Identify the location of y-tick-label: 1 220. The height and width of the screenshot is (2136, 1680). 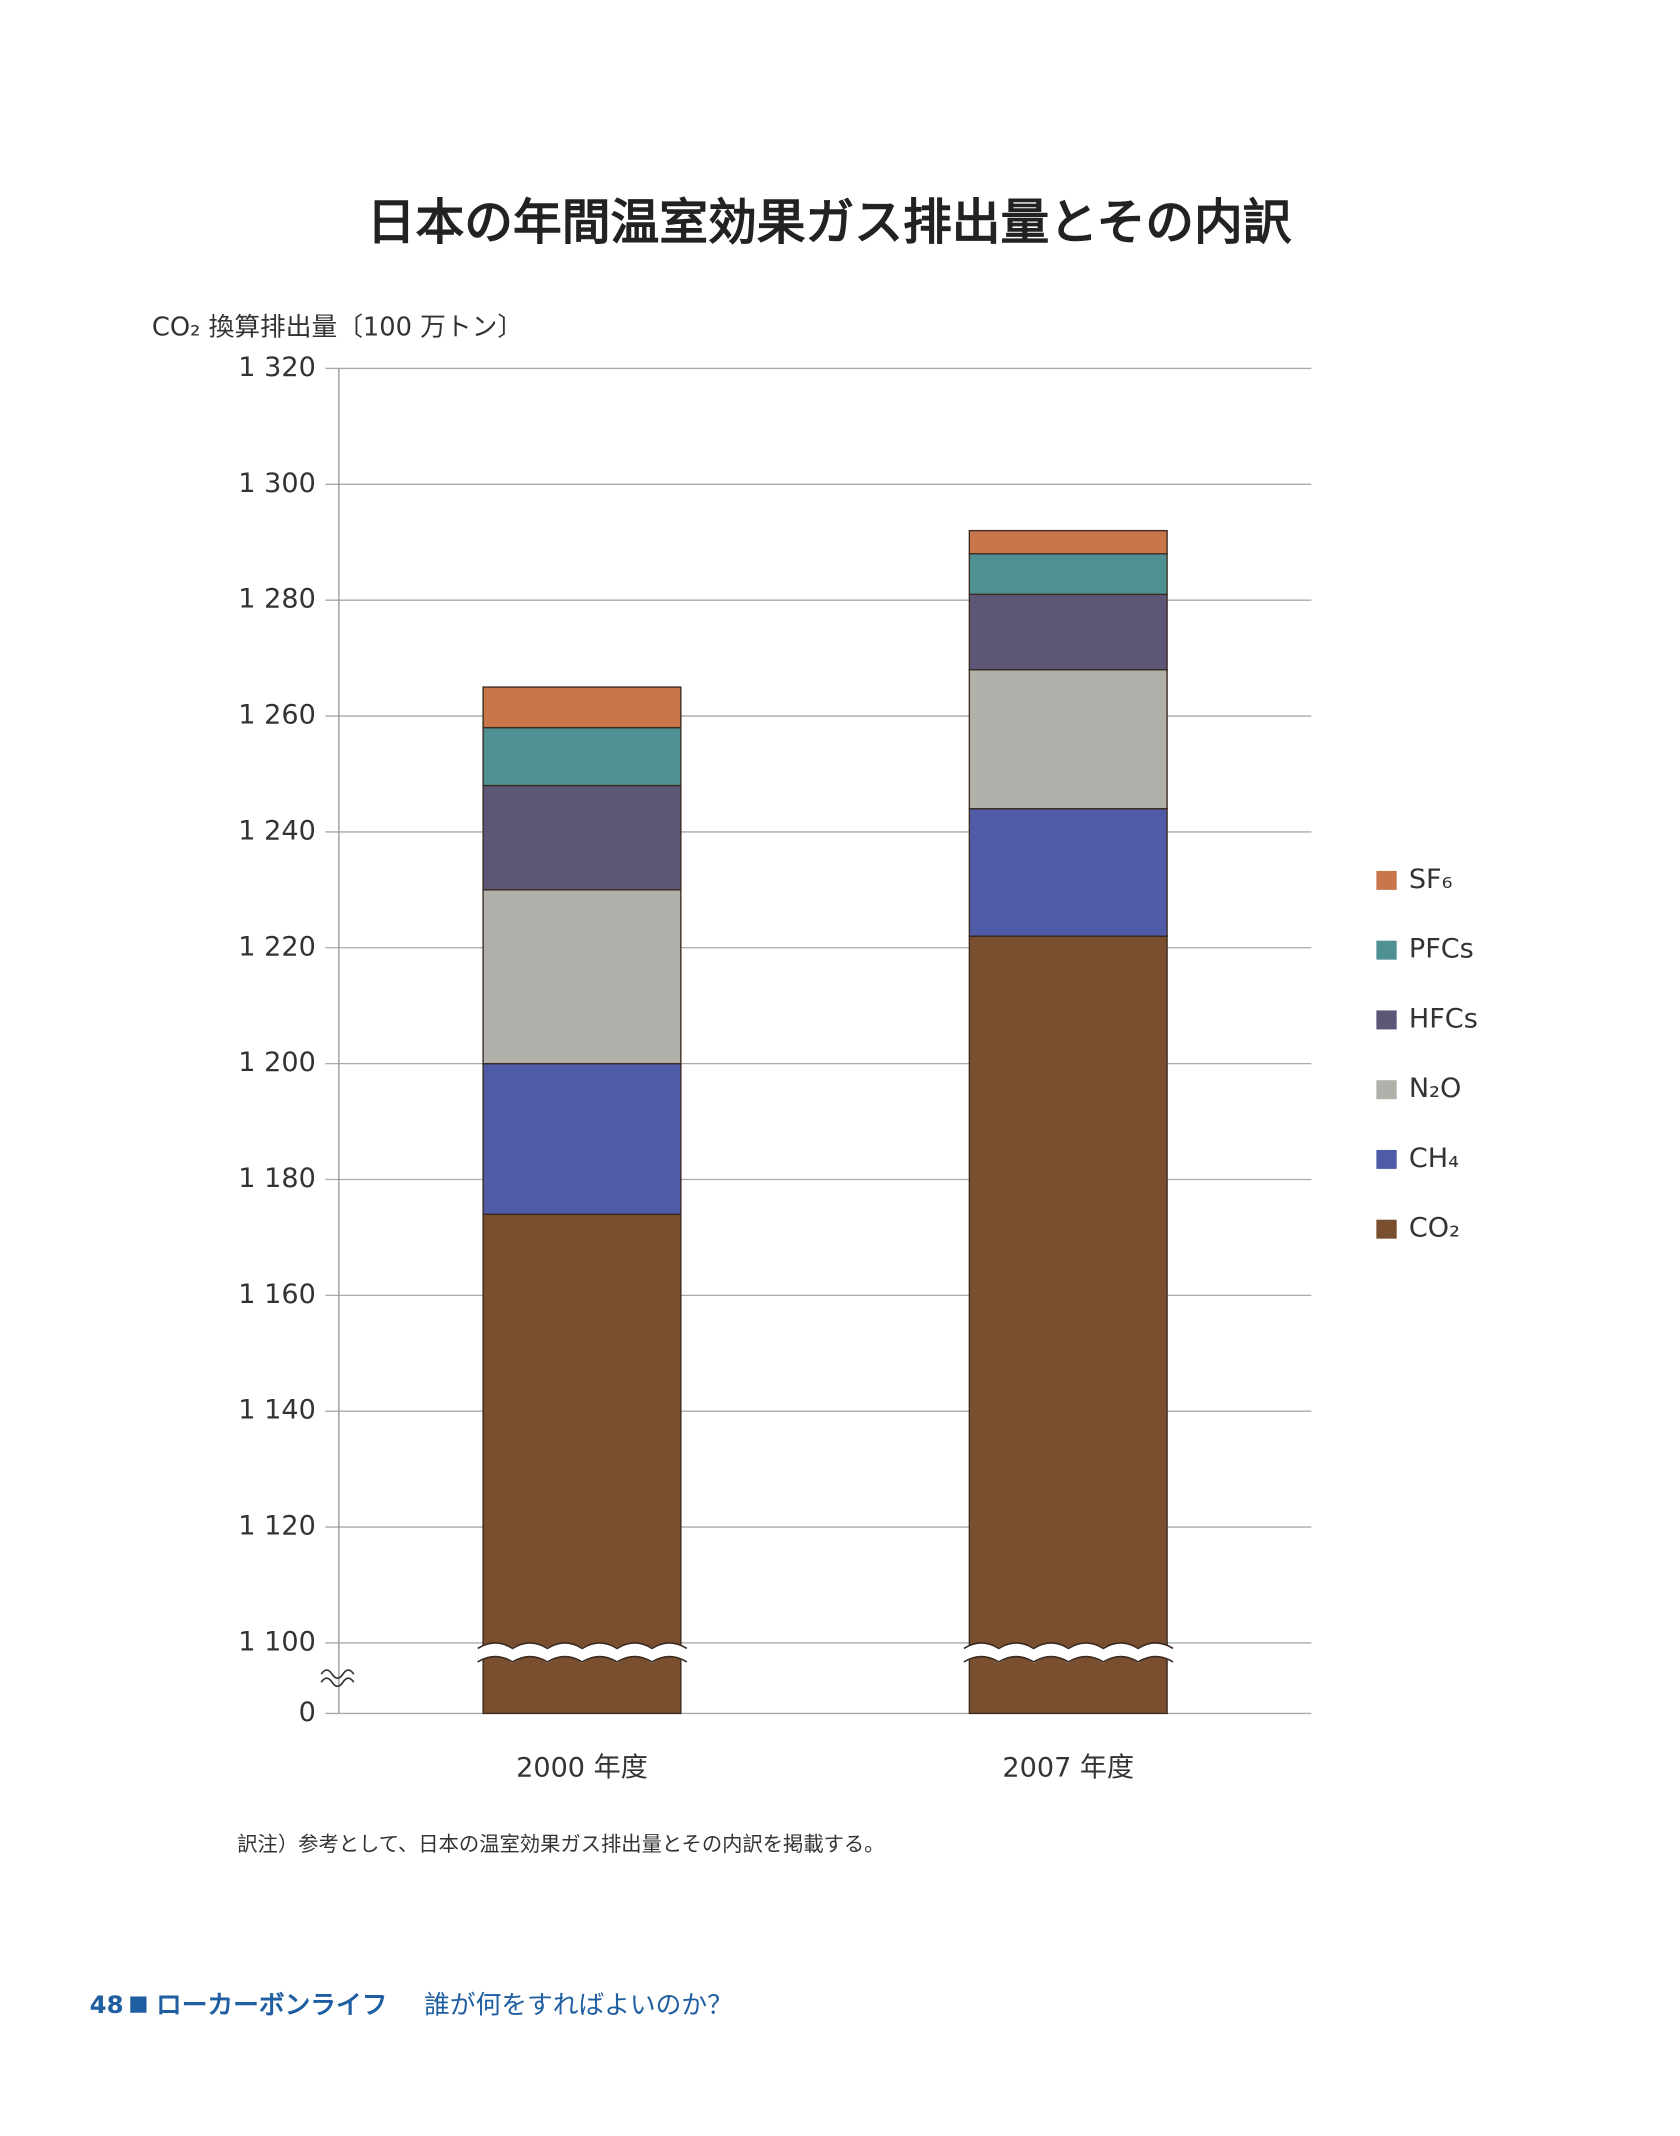
(277, 946).